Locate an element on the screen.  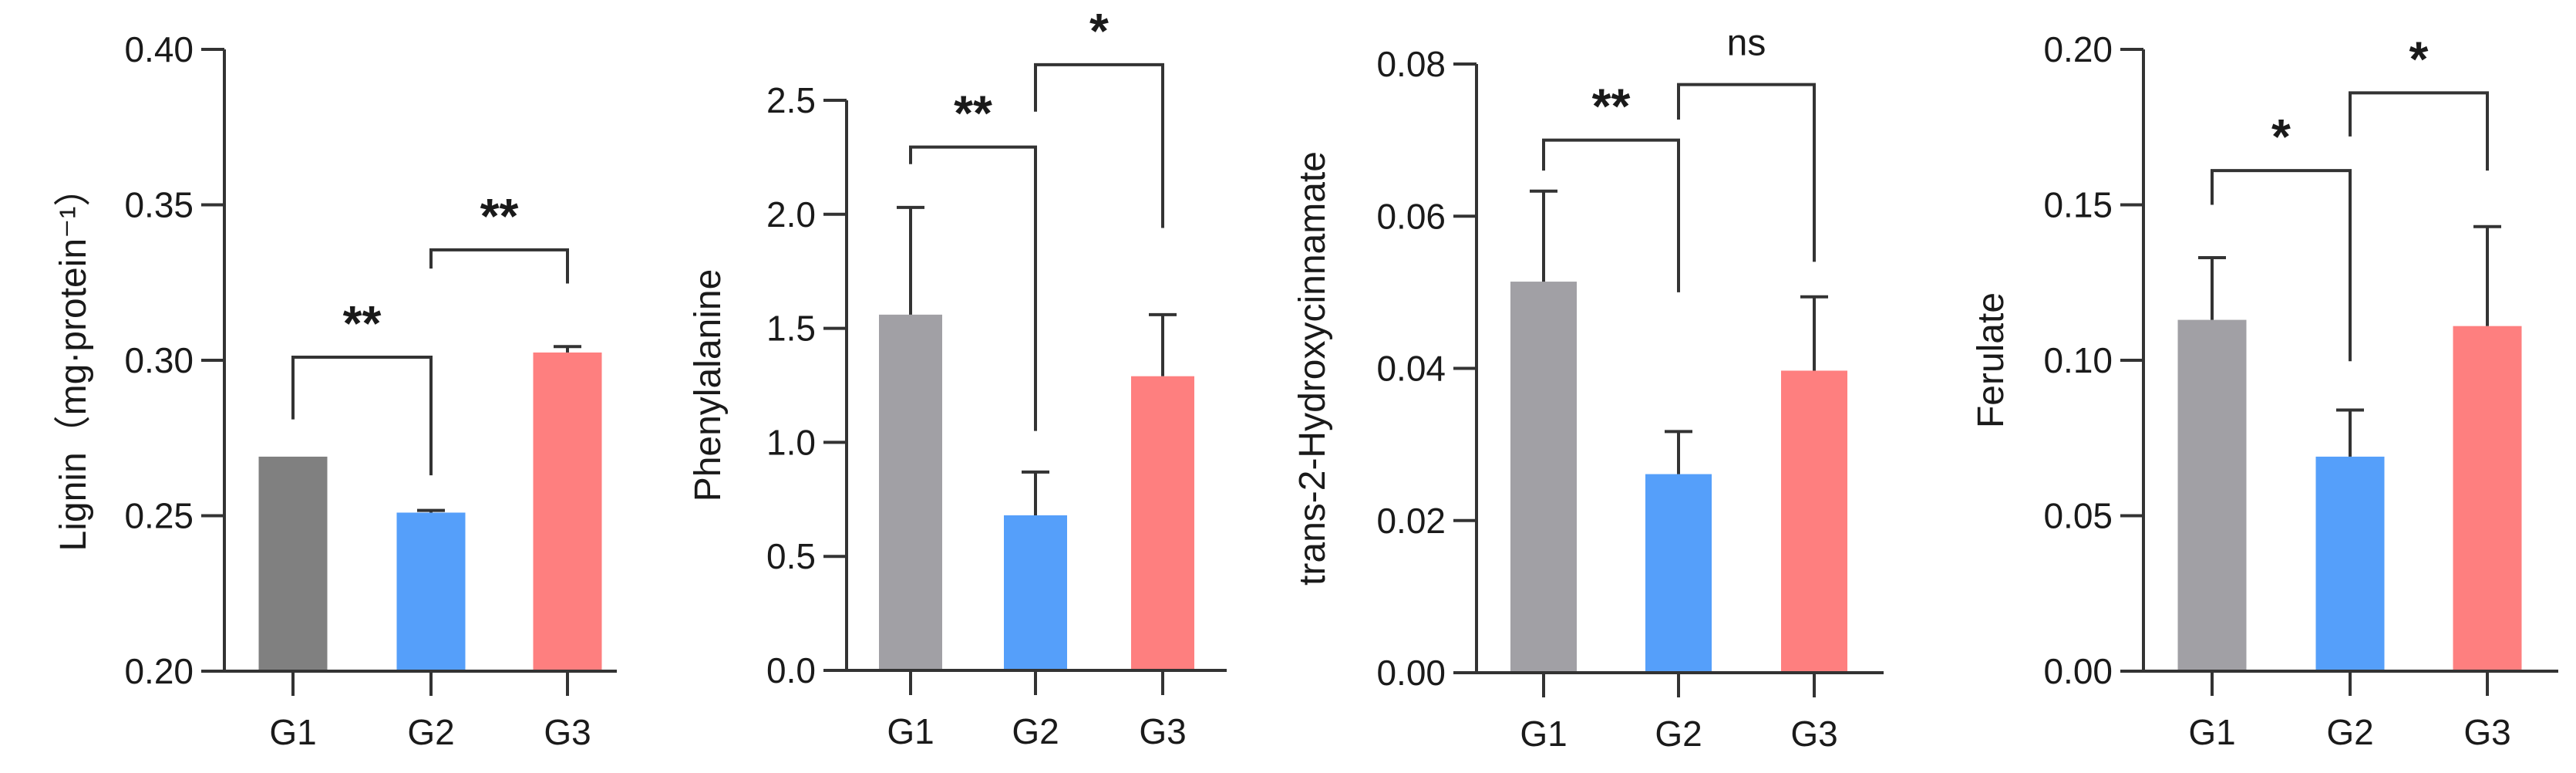
y-tick-label: 0.06 is located at coordinates (1411, 216).